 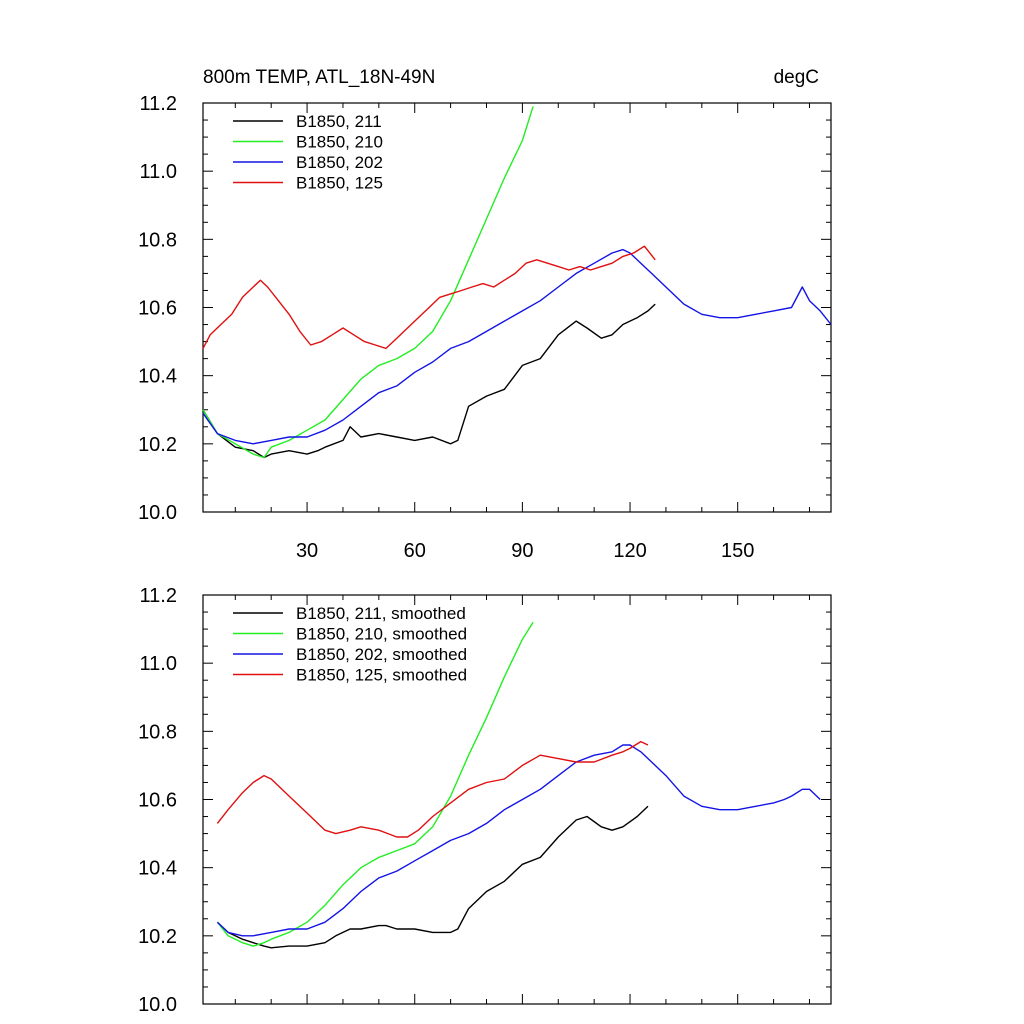 I want to click on legend-label: B1850, 125, so click(x=339, y=183).